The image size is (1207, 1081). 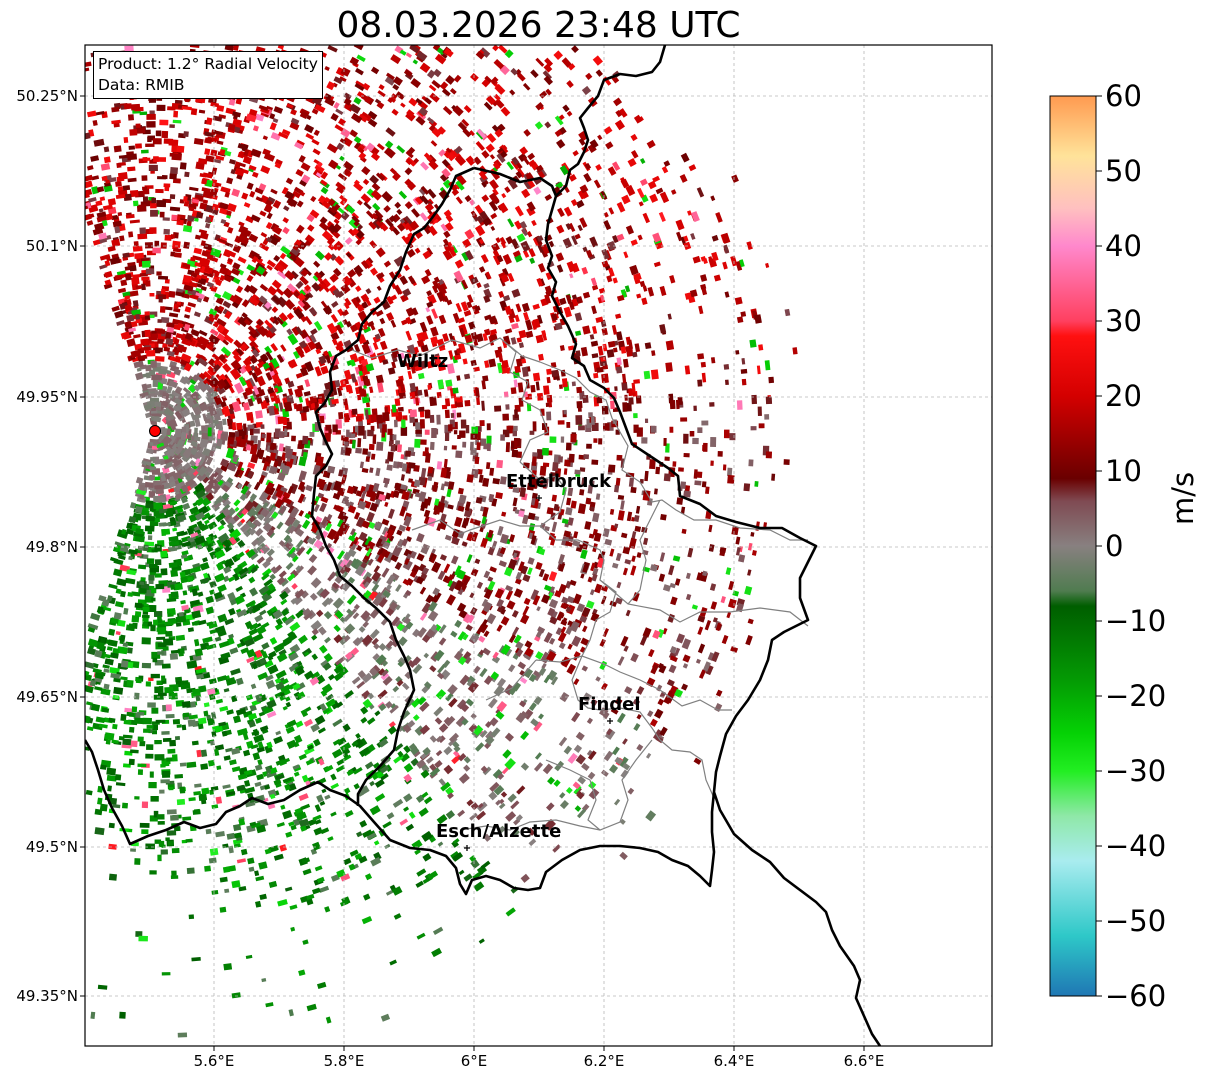 What do you see at coordinates (208, 64) in the screenshot?
I see `product-label: Product: 1.2° Radial Velocity` at bounding box center [208, 64].